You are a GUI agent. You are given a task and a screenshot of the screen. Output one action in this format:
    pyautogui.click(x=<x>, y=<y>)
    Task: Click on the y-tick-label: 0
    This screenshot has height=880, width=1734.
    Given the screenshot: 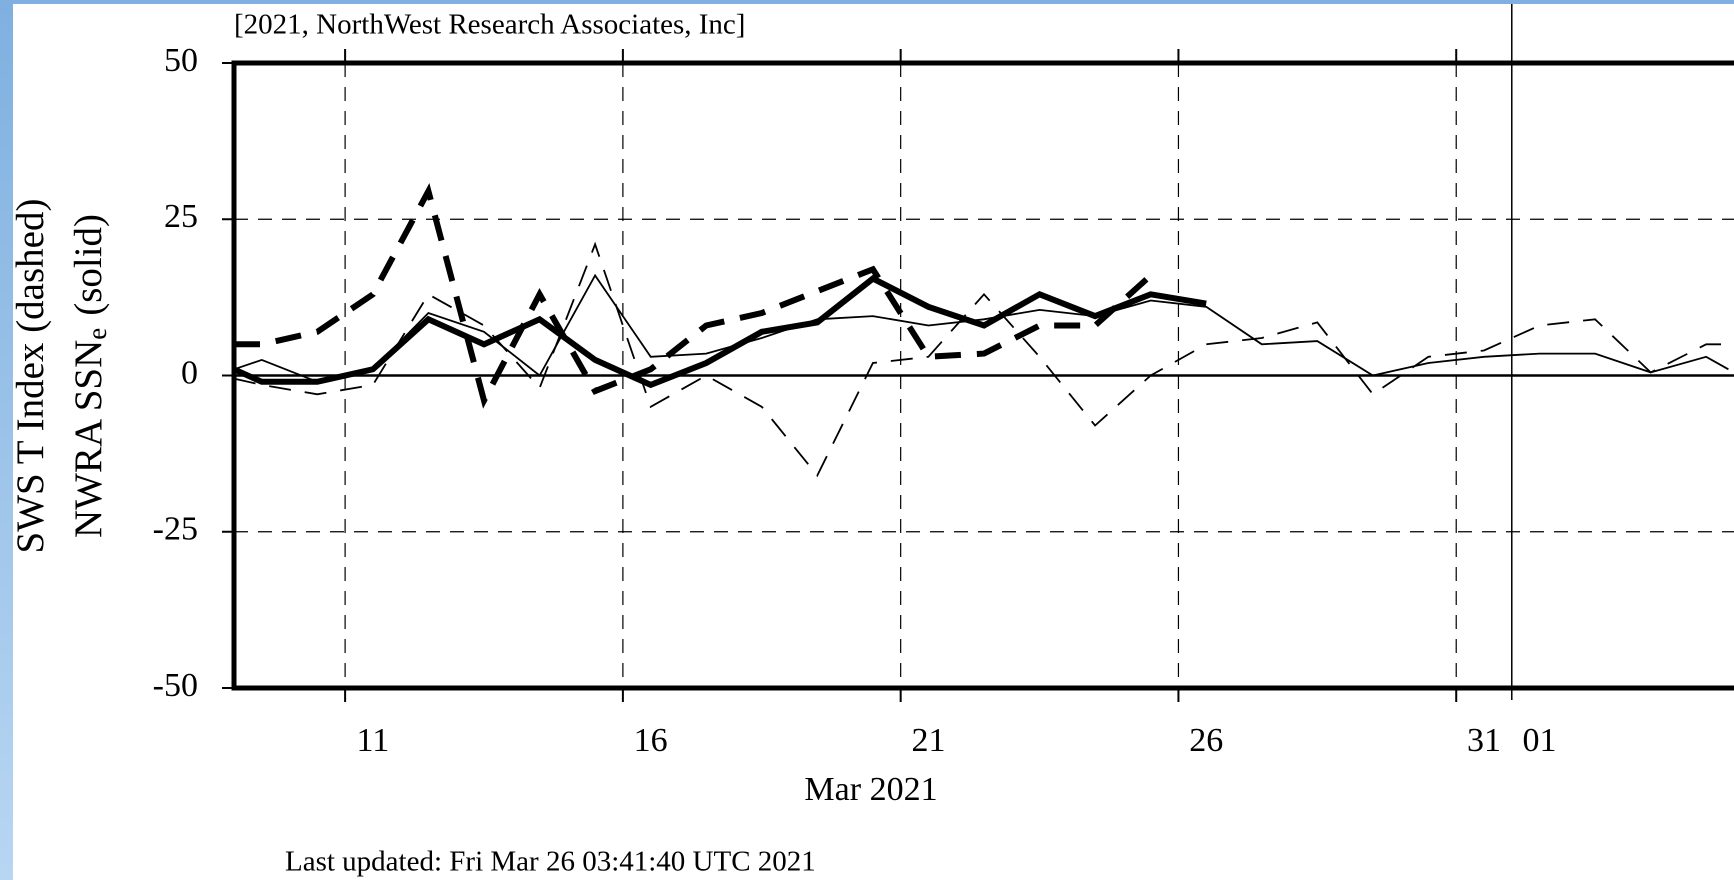 What is the action you would take?
    pyautogui.click(x=189, y=372)
    